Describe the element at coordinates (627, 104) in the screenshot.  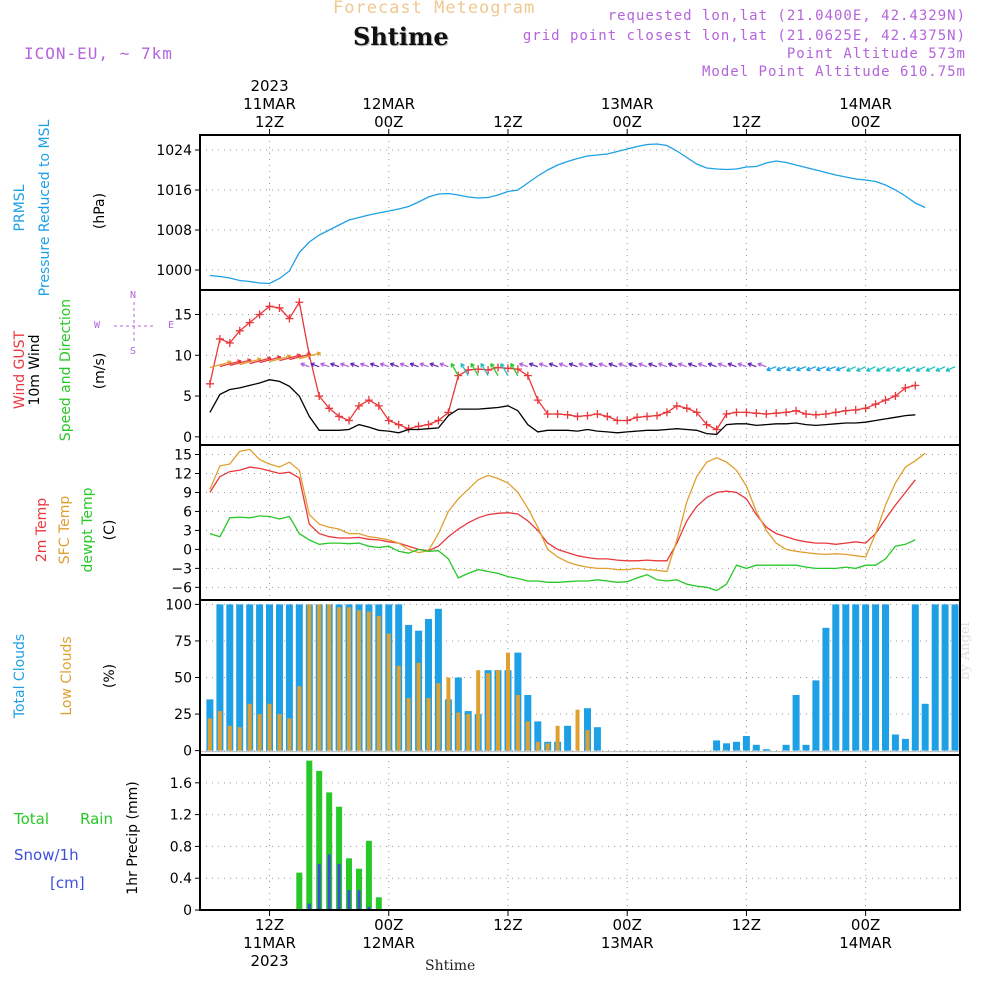
I see `top-date-label: 13MAR` at that location.